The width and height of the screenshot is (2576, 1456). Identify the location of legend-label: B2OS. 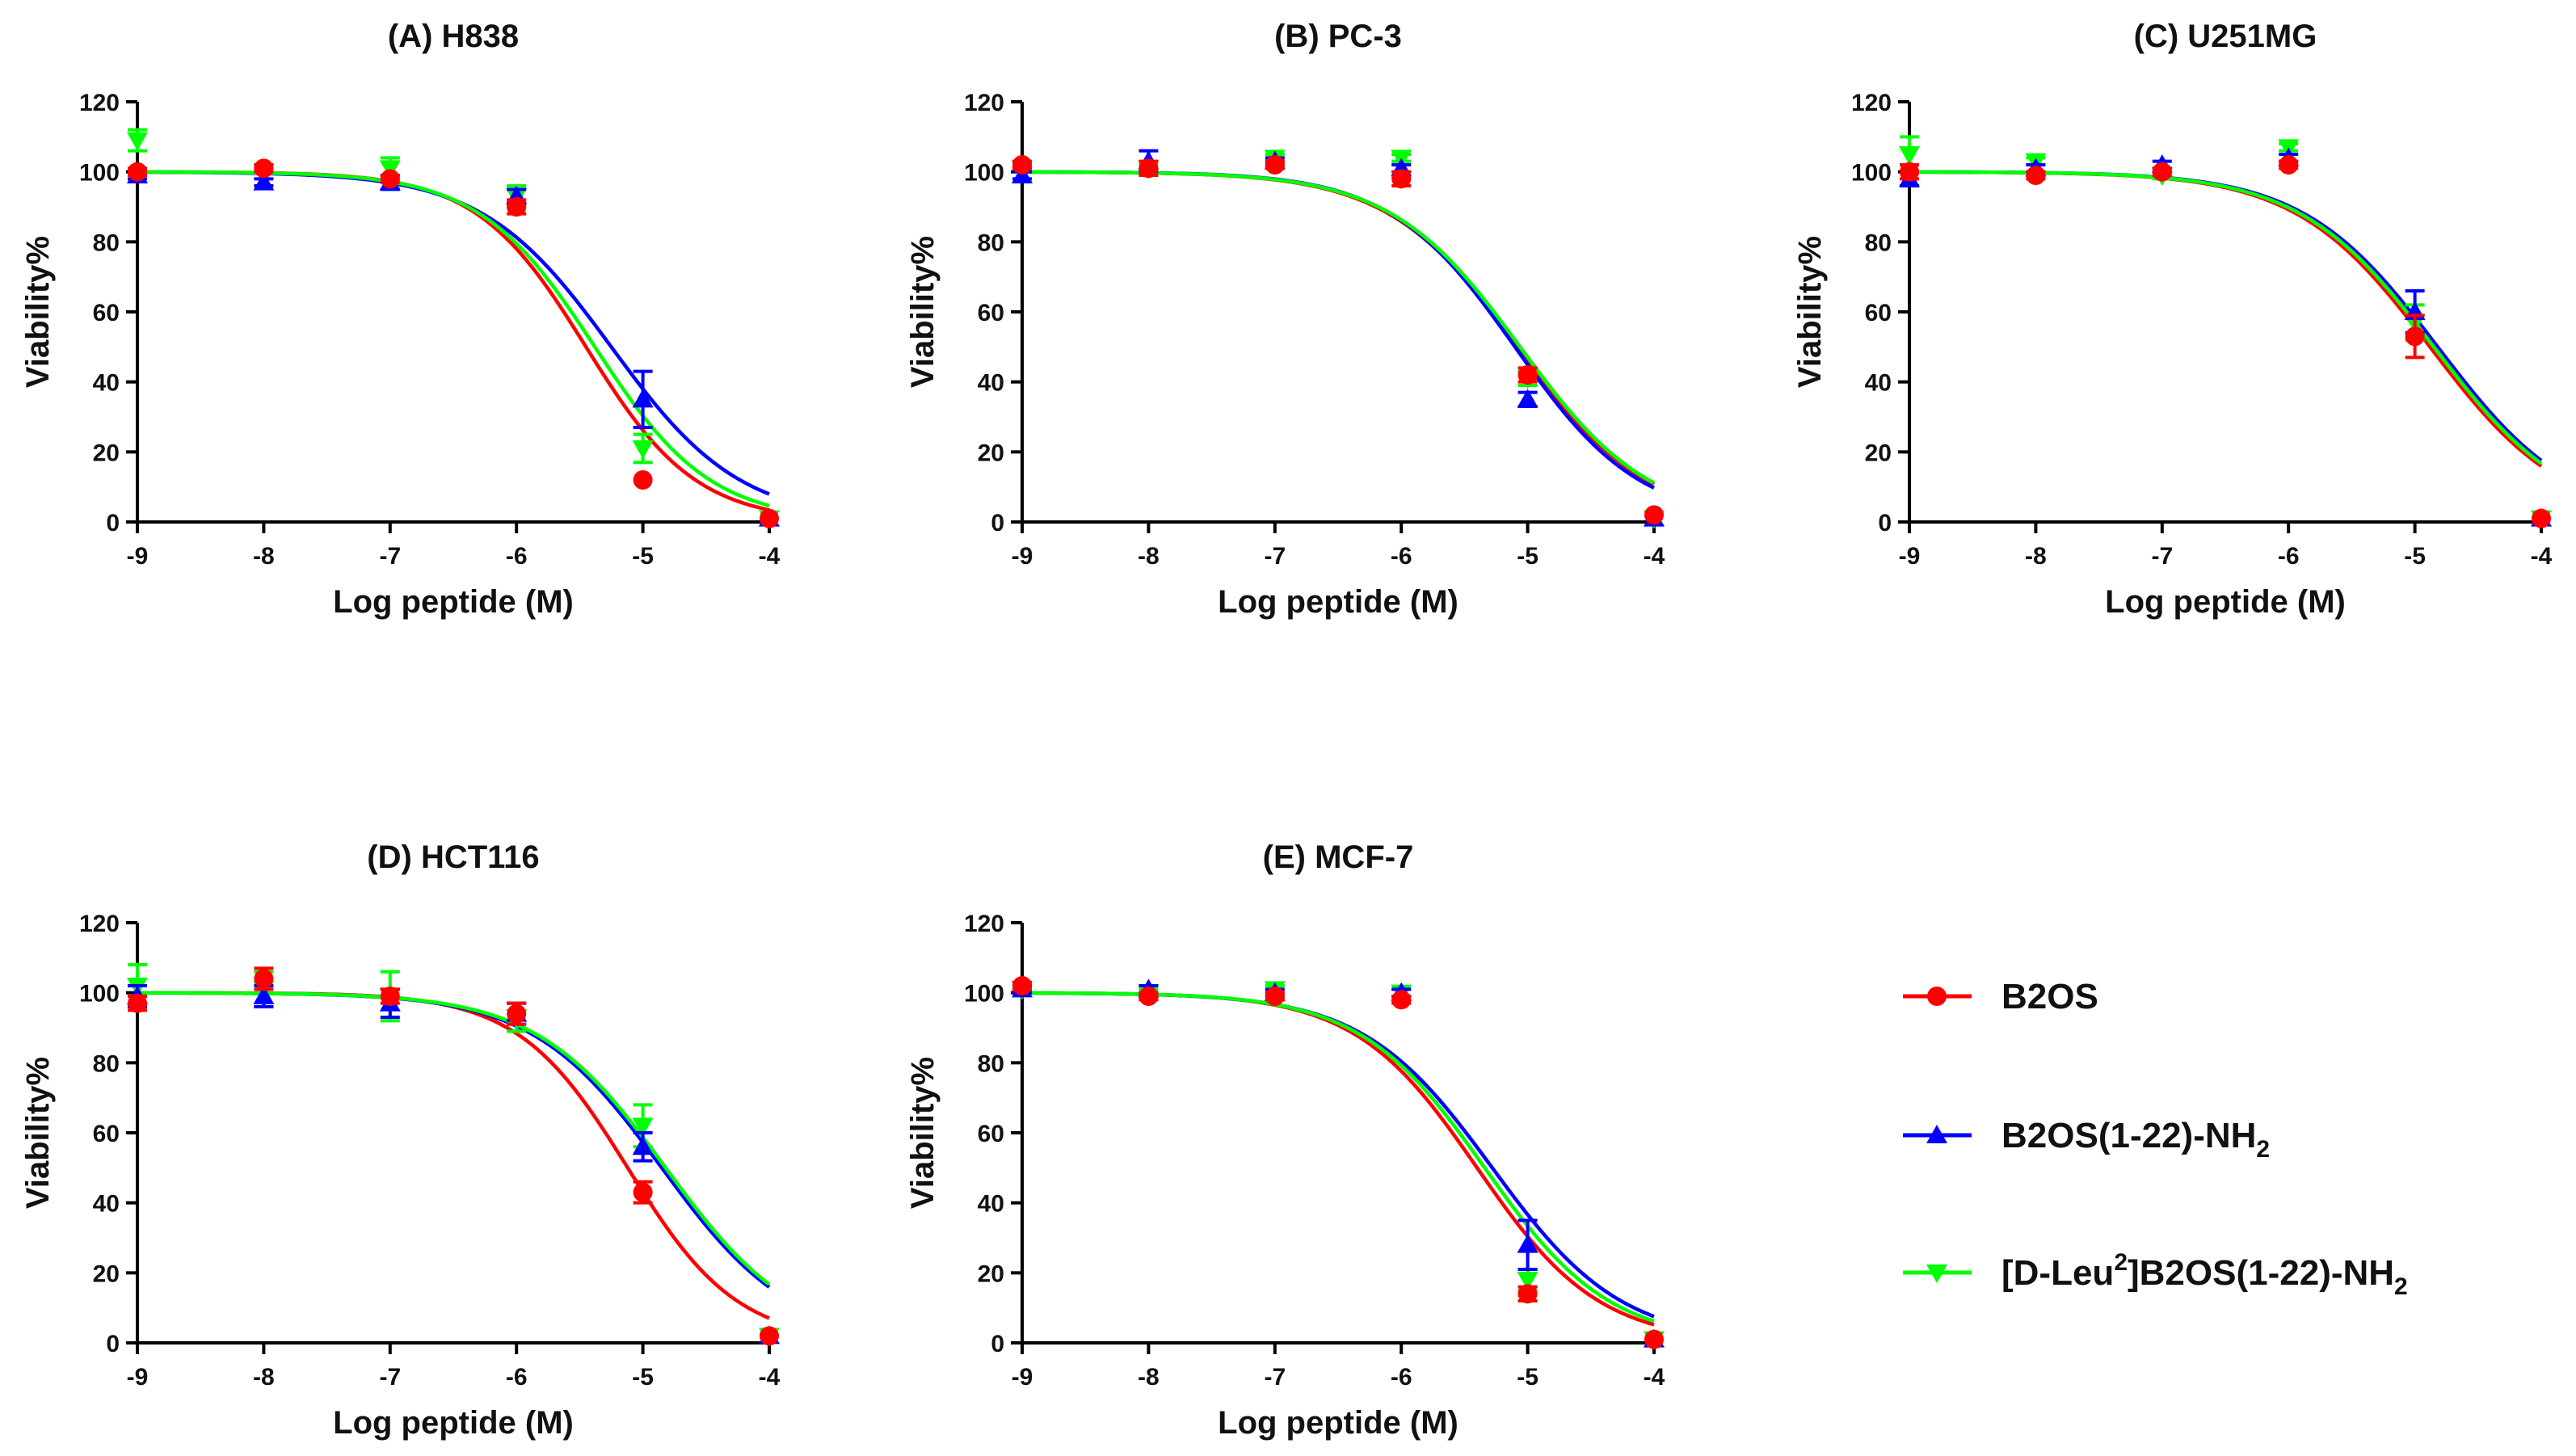
(2049, 997).